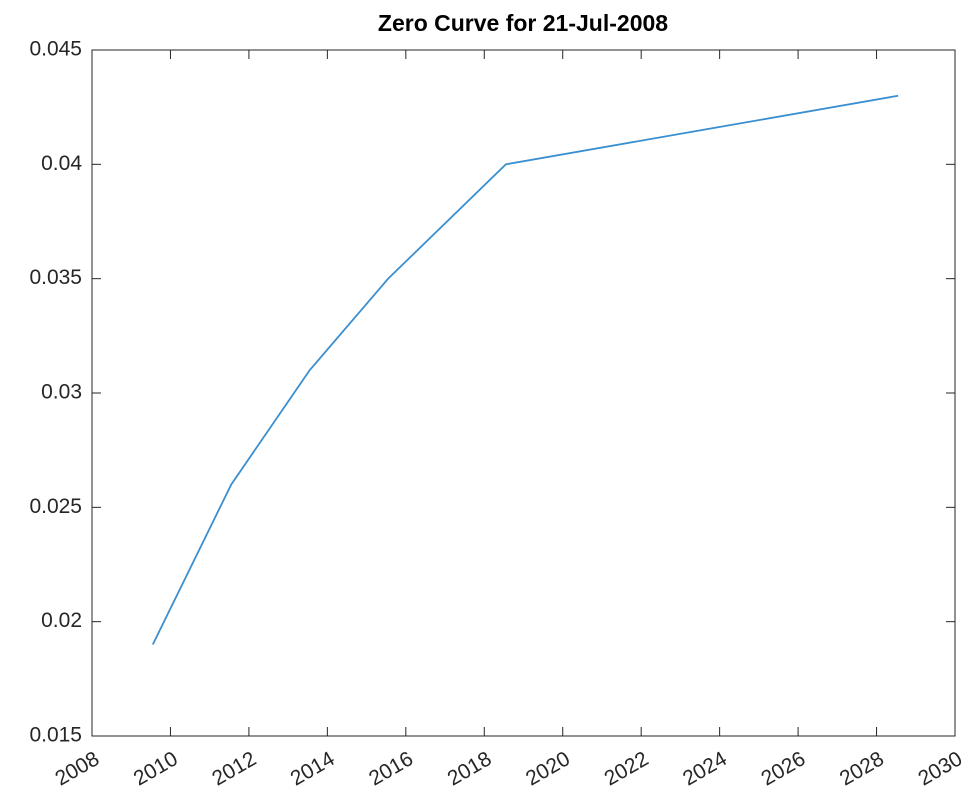 This screenshot has height=802, width=972. Describe the element at coordinates (61, 163) in the screenshot. I see `y-tick-label: 0.04` at that location.